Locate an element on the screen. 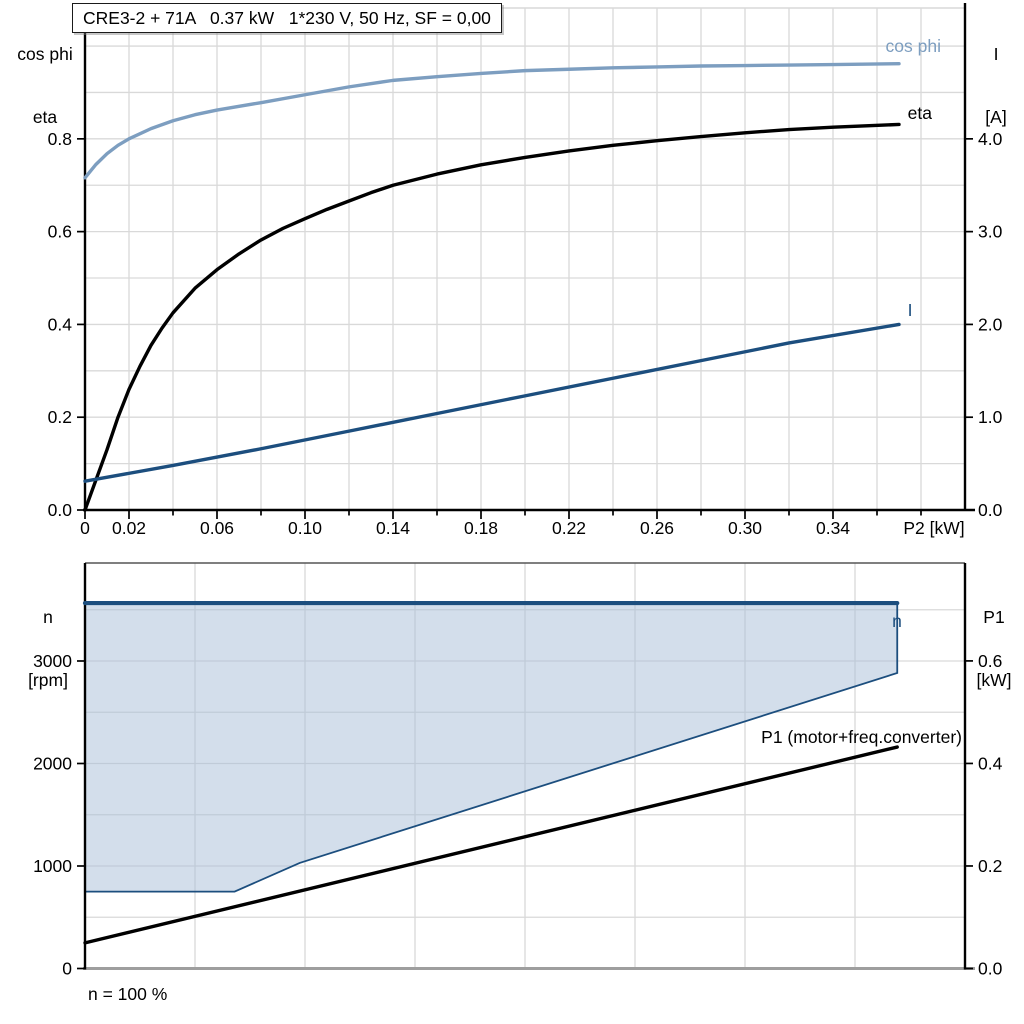 The image size is (1024, 1024). curve-label-i: I is located at coordinates (910, 310).